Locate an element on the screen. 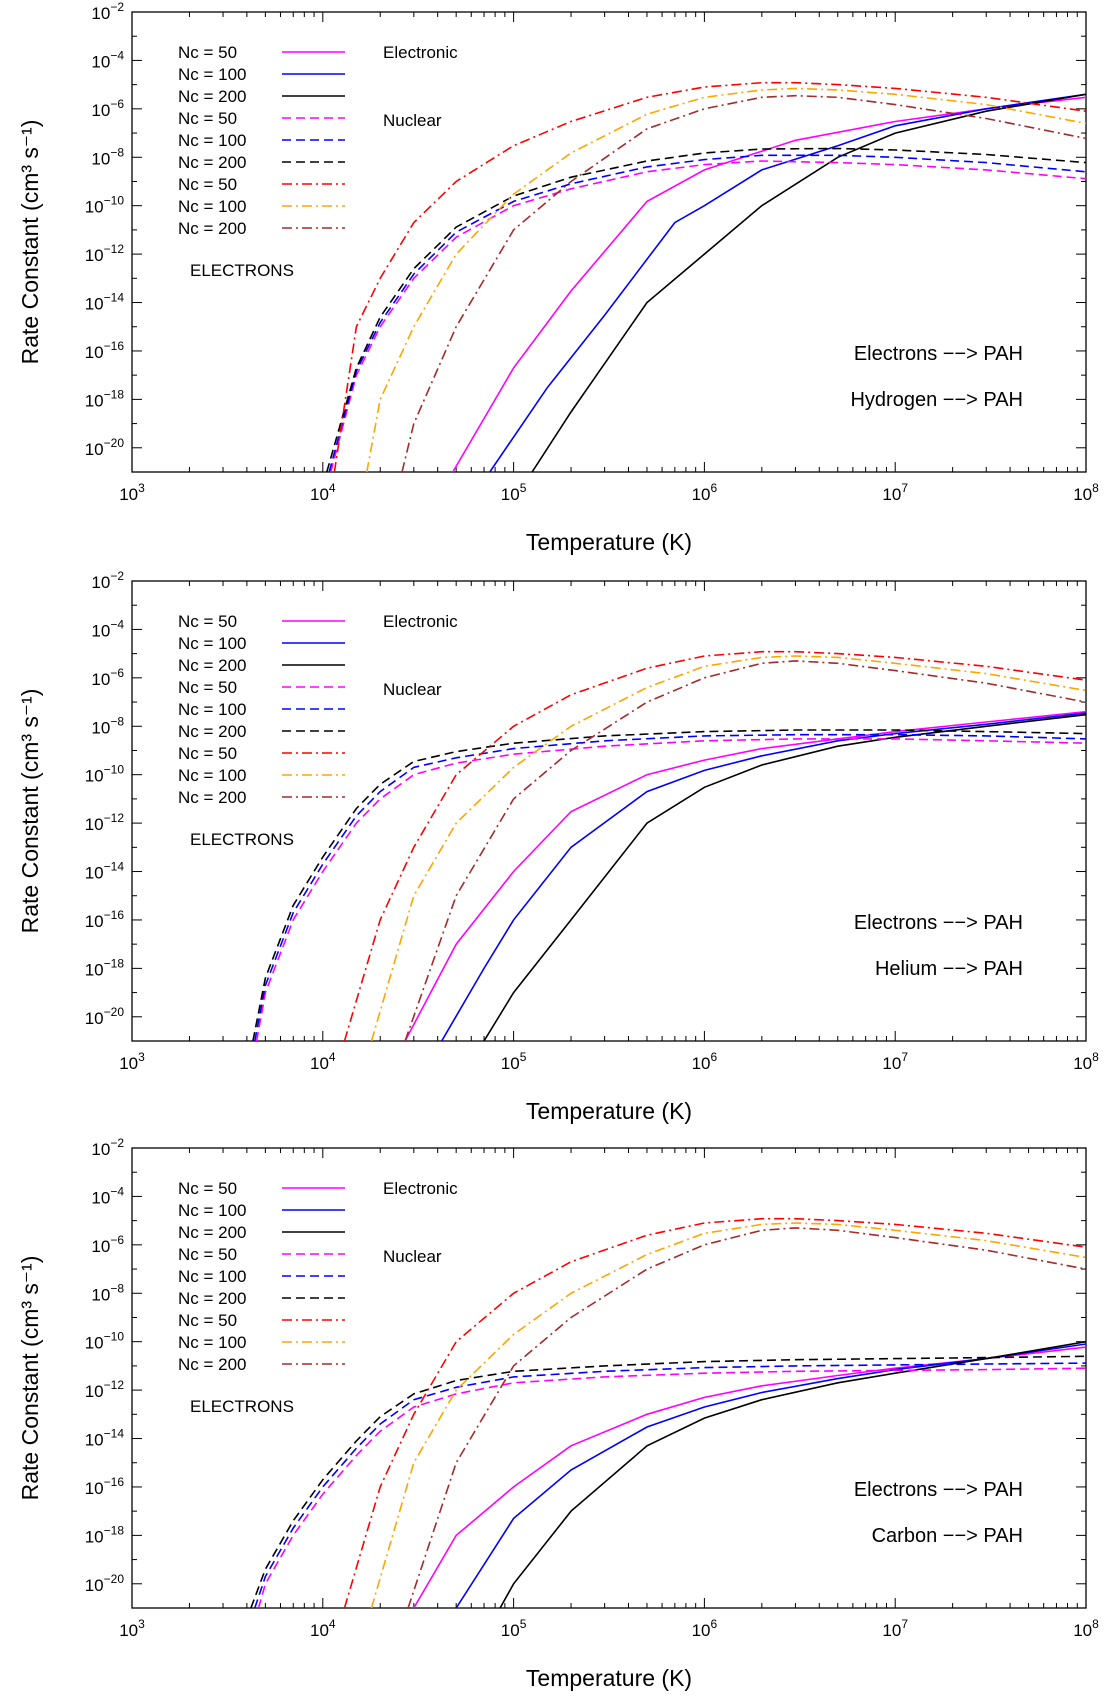  legend-note-electrons: ELECTRONS is located at coordinates (242, 270).